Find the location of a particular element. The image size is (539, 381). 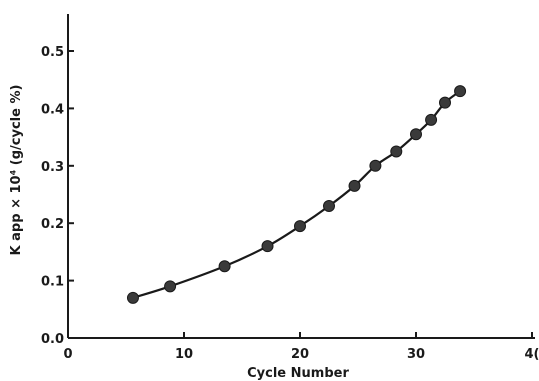

x-tick-label: 4( is located at coordinates (532, 354).